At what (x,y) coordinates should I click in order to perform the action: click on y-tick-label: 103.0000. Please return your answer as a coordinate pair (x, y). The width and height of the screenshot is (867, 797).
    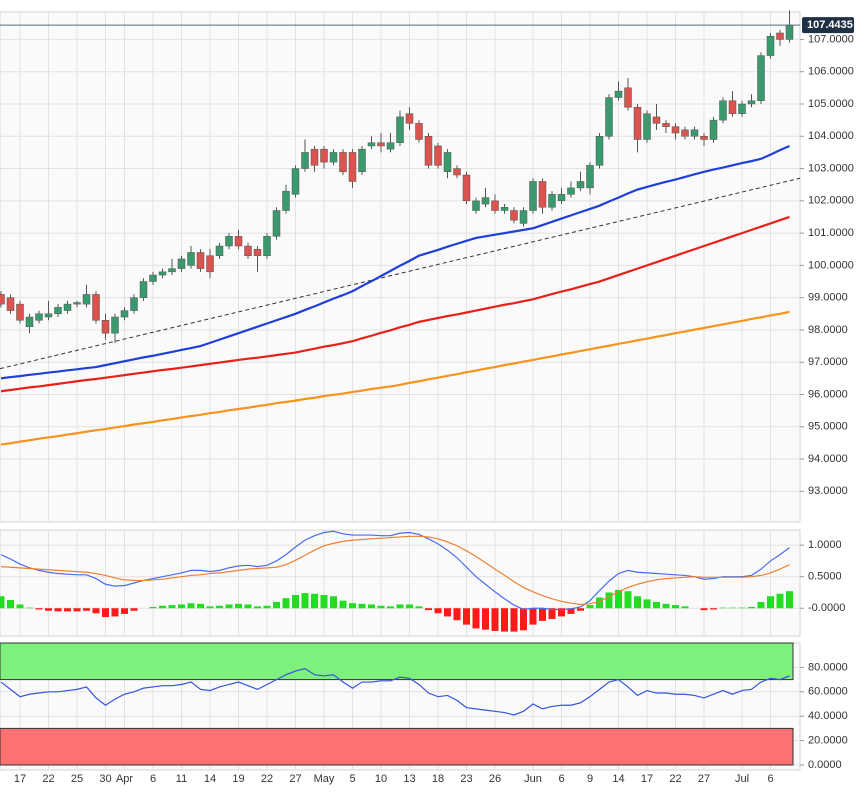
    Looking at the image, I should click on (831, 168).